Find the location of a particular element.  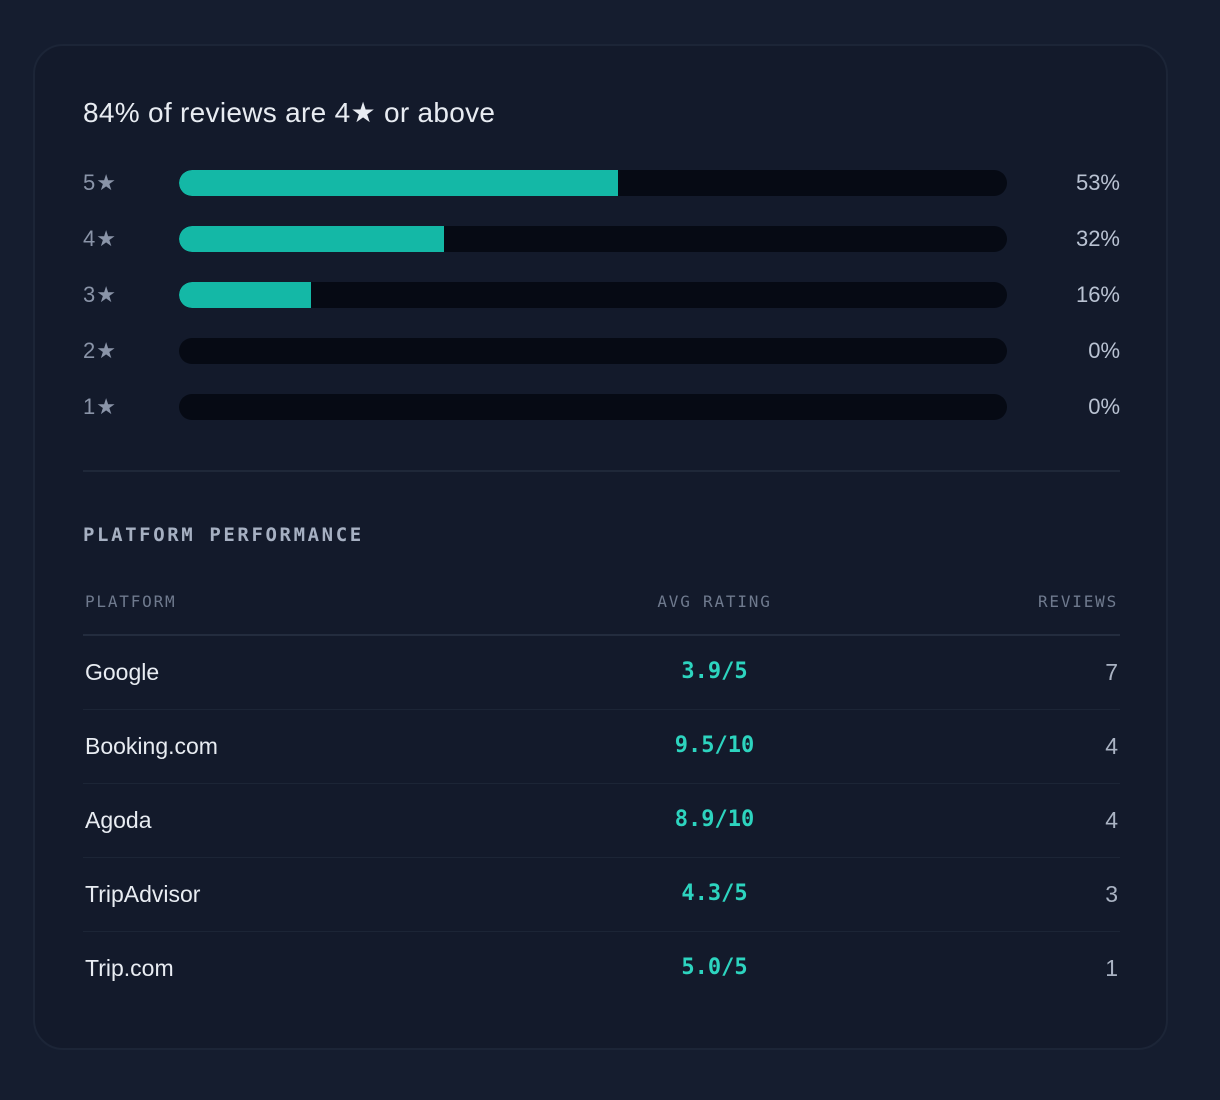

platform-review-count: 3 is located at coordinates (1111, 894).